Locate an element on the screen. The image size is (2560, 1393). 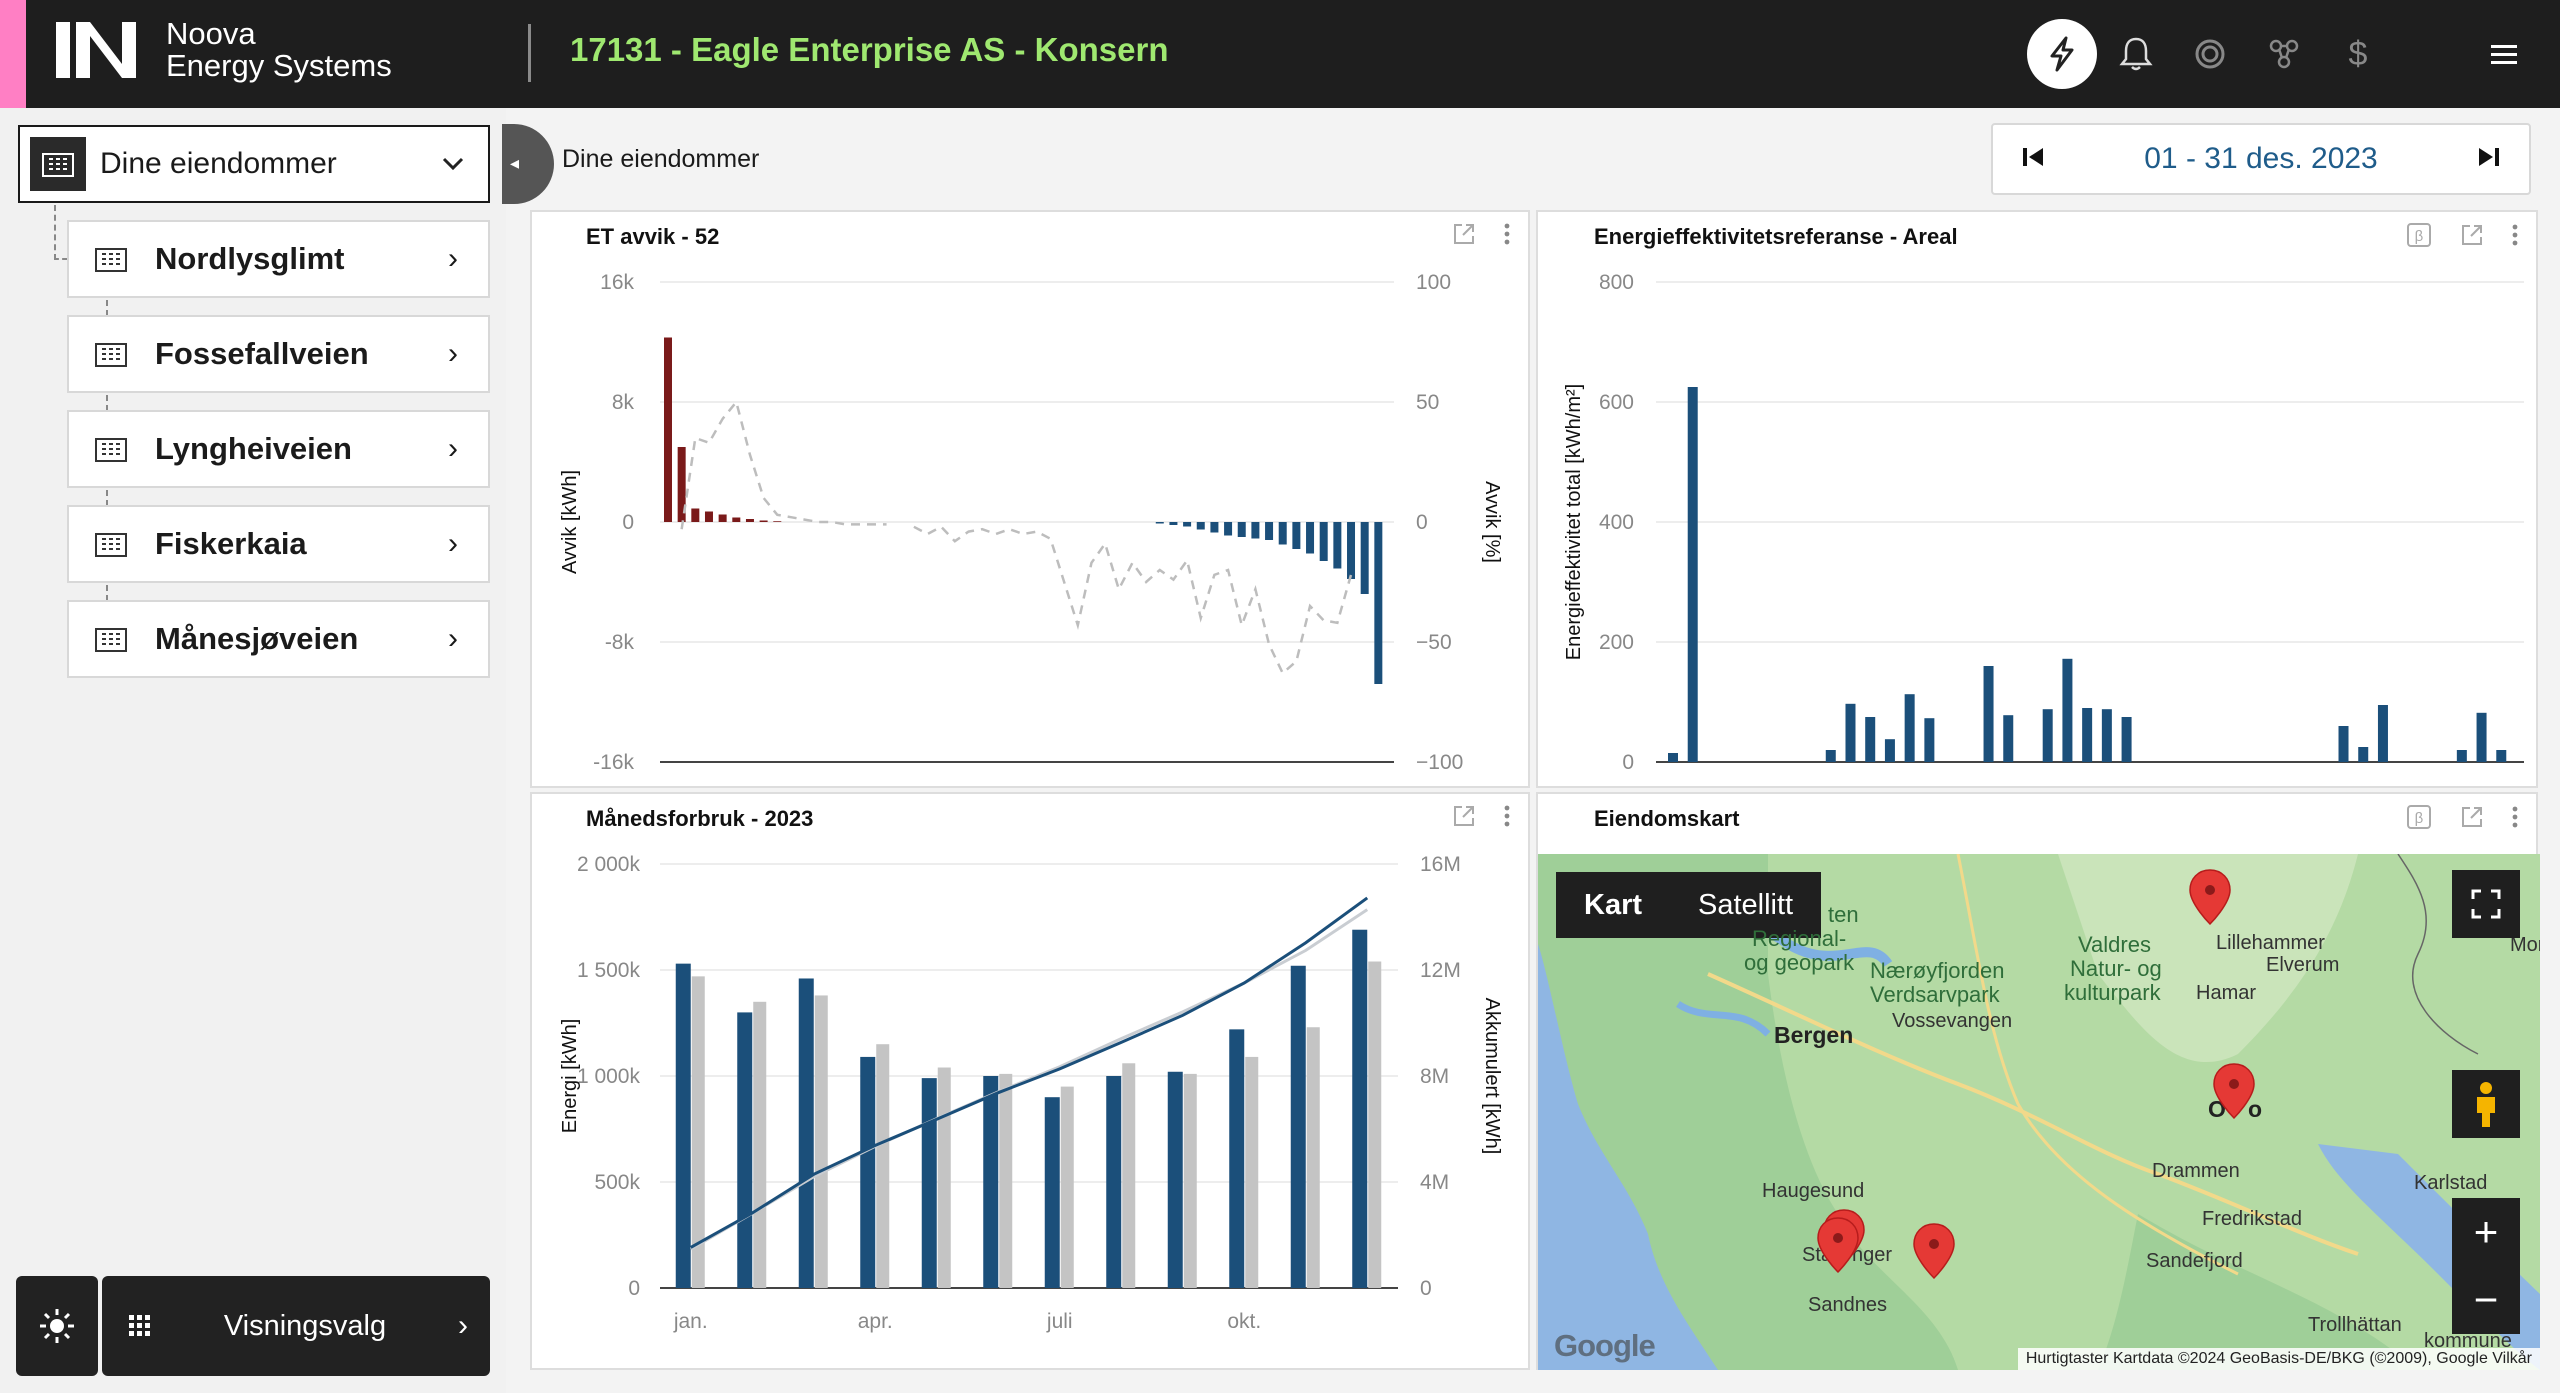
y-tick-label: -16k is located at coordinates (613, 762).